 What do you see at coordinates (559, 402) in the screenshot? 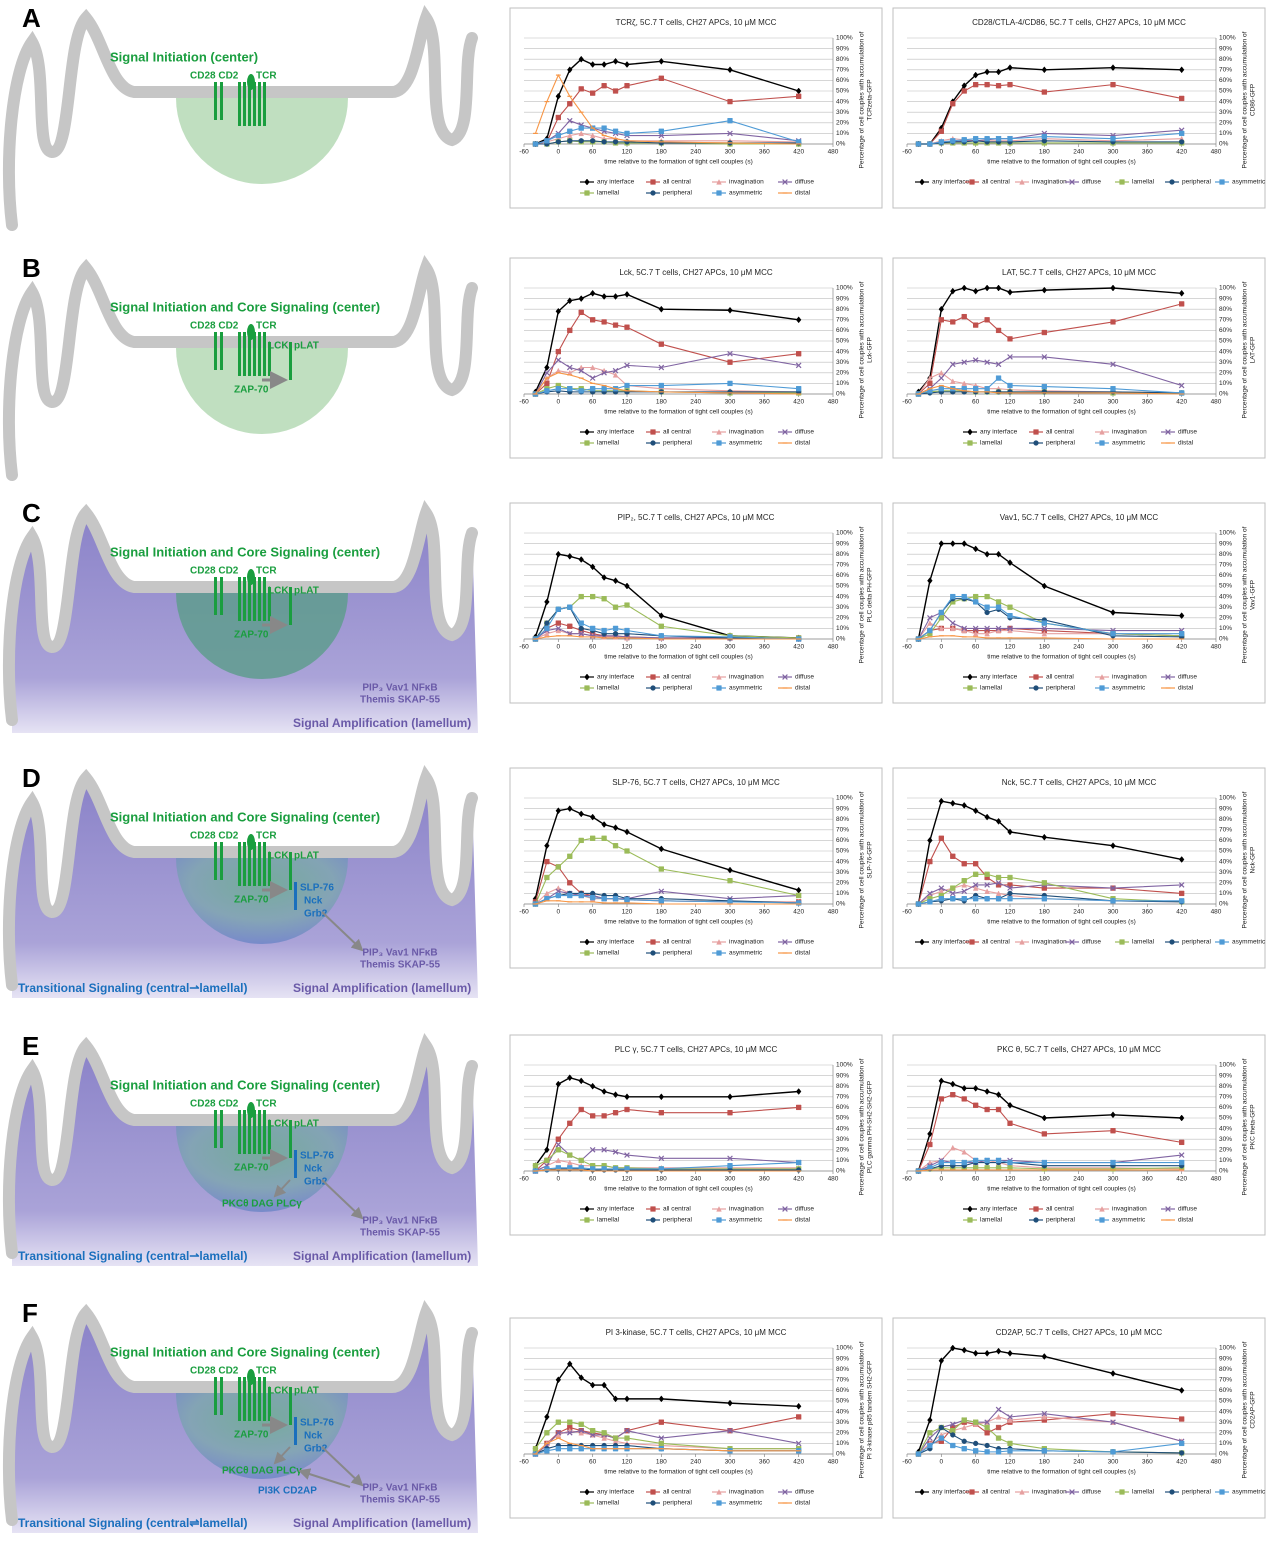
I see `x-tick-label: 0` at bounding box center [559, 402].